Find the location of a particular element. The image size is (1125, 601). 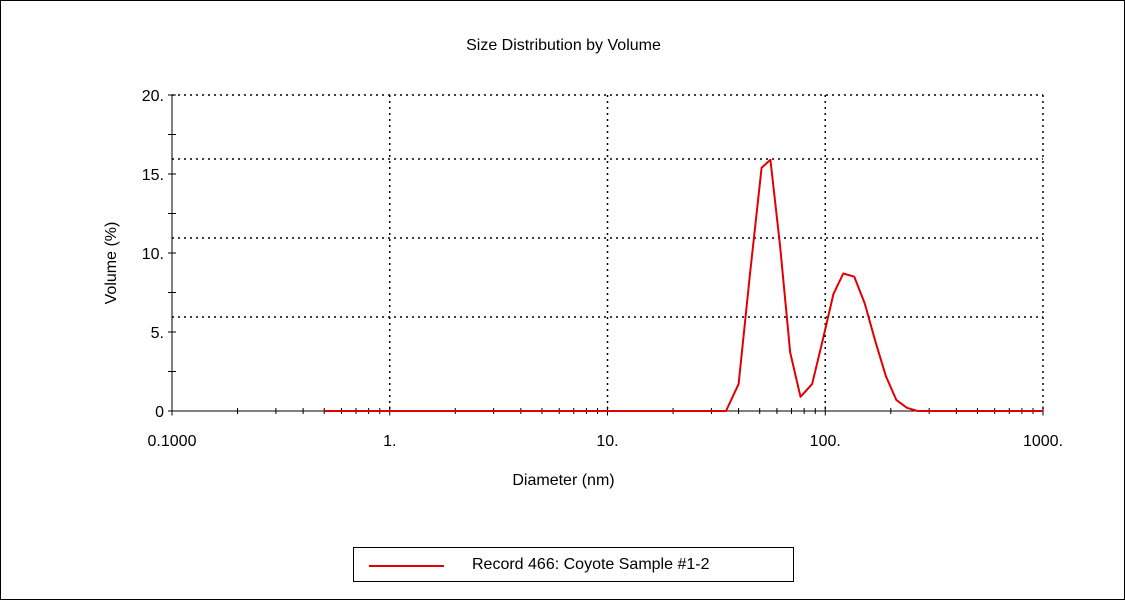

x-tick-label: 100. is located at coordinates (825, 441).